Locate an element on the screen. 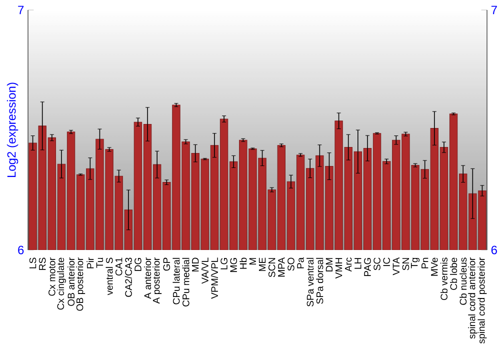 The width and height of the screenshot is (500, 350). x-tick-label: PAG is located at coordinates (367, 267).